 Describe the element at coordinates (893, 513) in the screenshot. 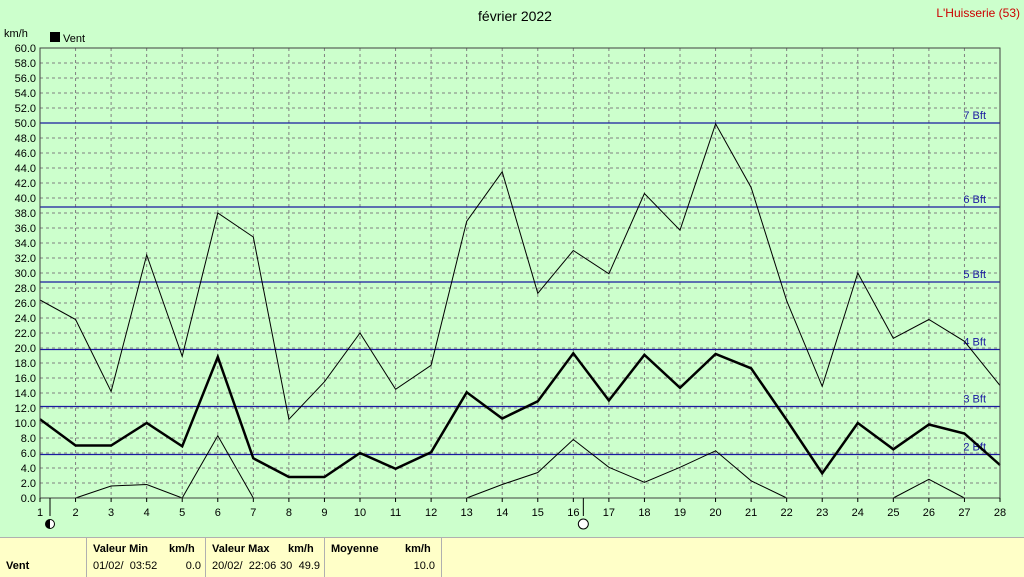

I see `x-tick-label: 25` at that location.